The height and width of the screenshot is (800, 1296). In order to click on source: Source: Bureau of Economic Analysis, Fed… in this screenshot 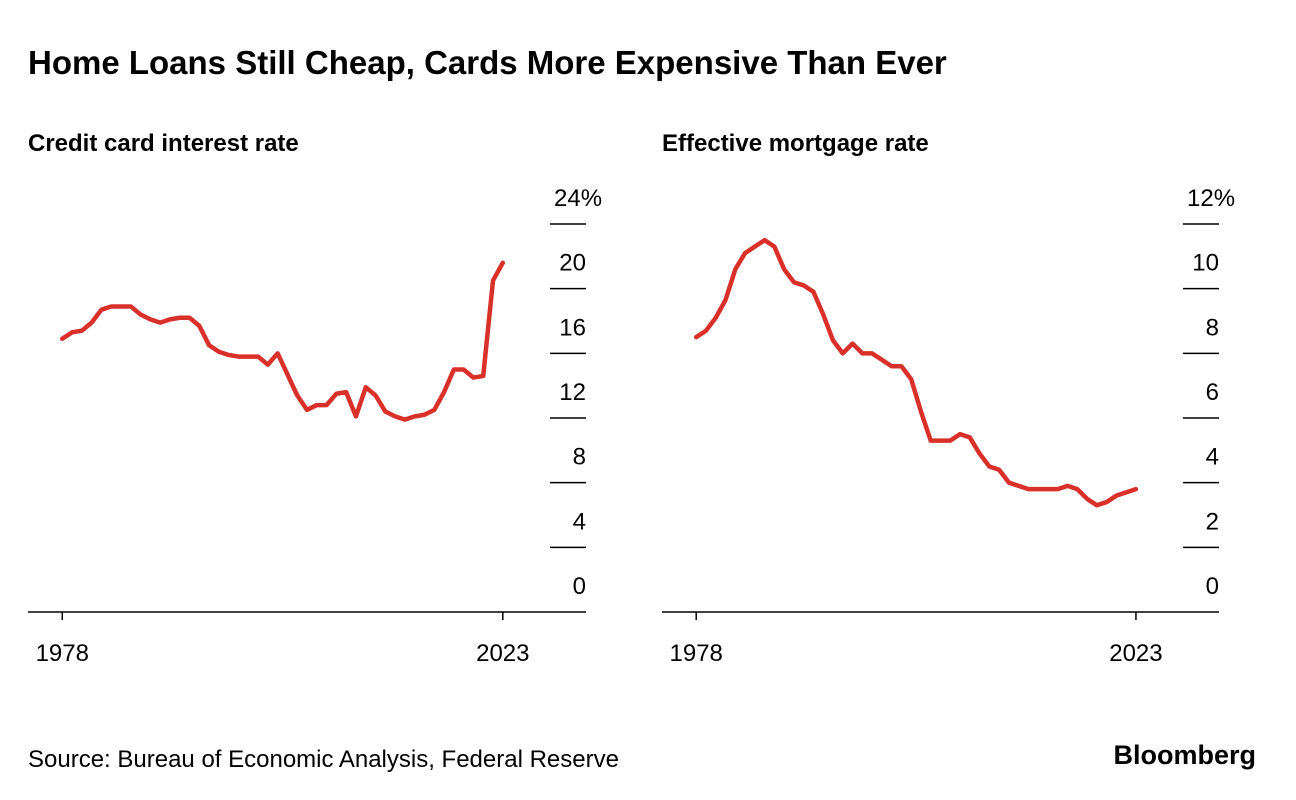, I will do `click(323, 759)`.